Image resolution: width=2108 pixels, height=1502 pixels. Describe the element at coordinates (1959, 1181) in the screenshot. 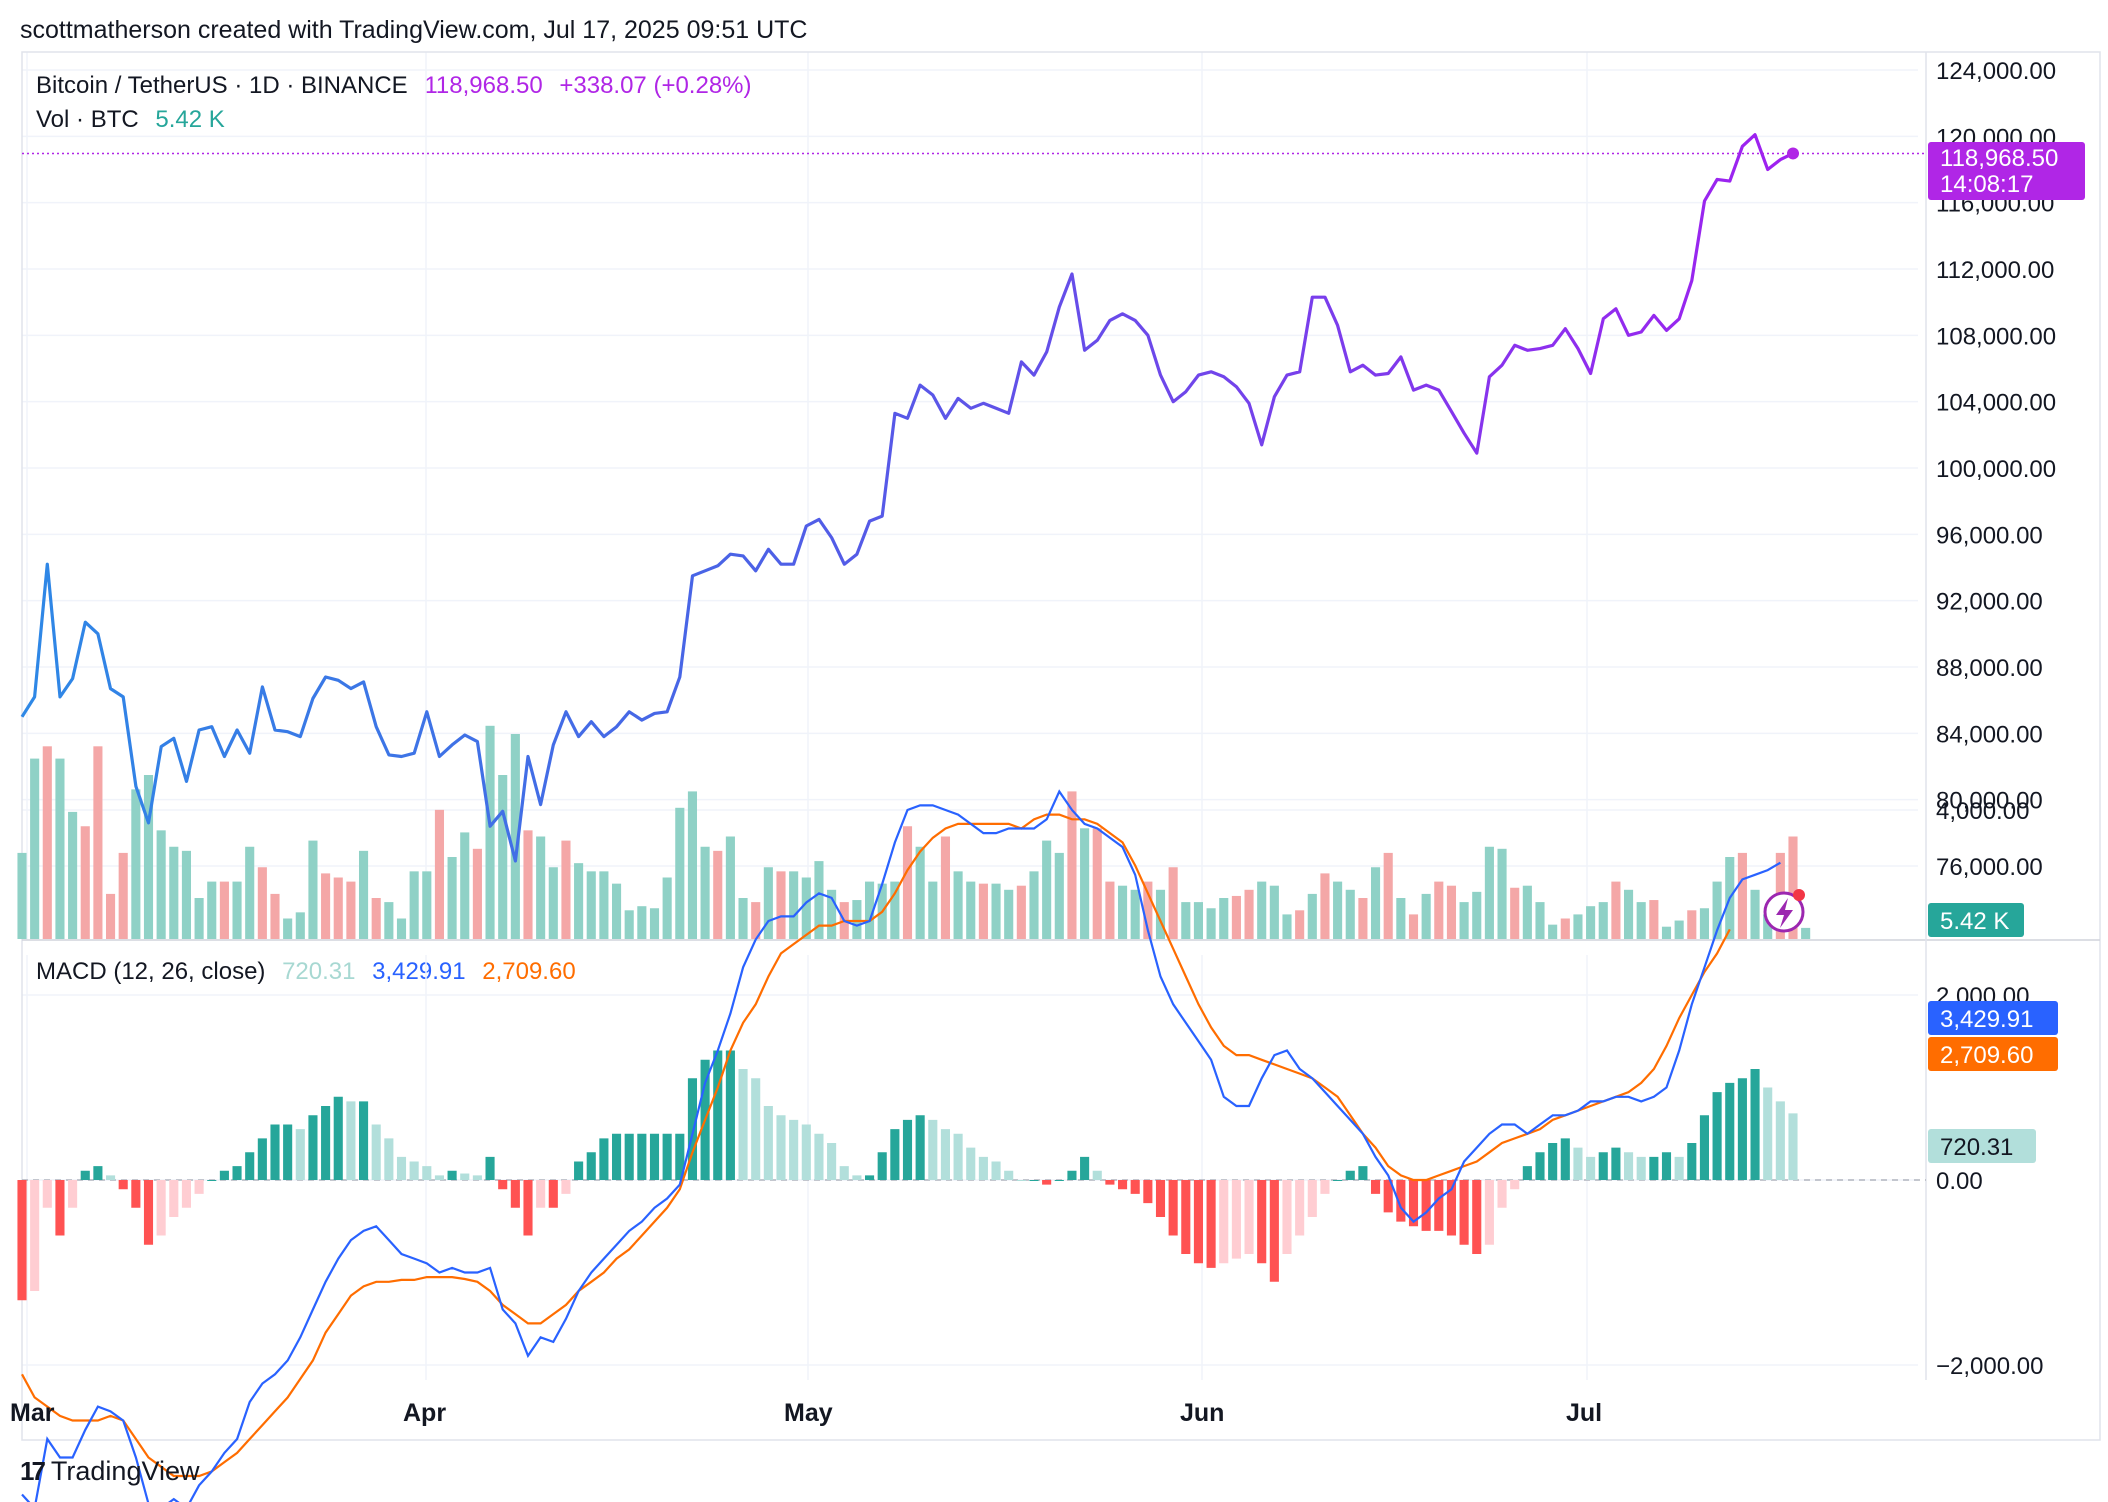

I see `macd-tick-label: 0.00` at that location.